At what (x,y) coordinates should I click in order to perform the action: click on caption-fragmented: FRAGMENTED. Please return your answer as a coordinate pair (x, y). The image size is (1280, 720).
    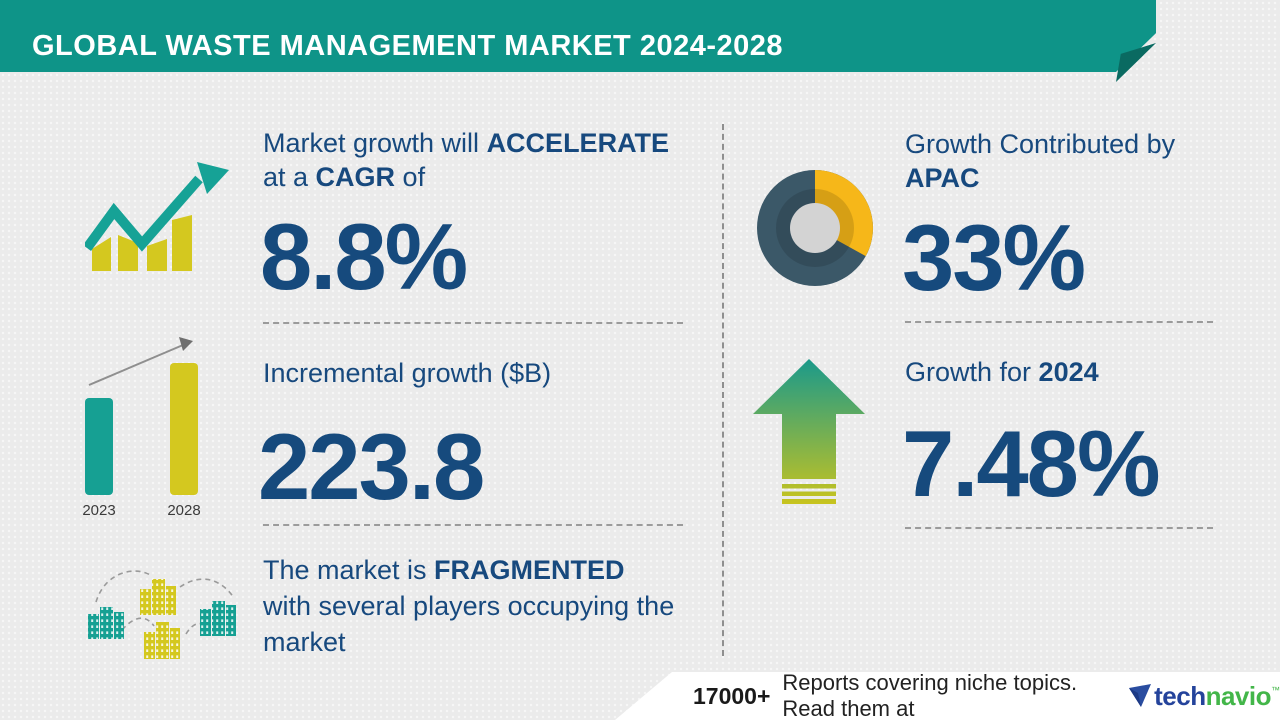
    Looking at the image, I should click on (529, 570).